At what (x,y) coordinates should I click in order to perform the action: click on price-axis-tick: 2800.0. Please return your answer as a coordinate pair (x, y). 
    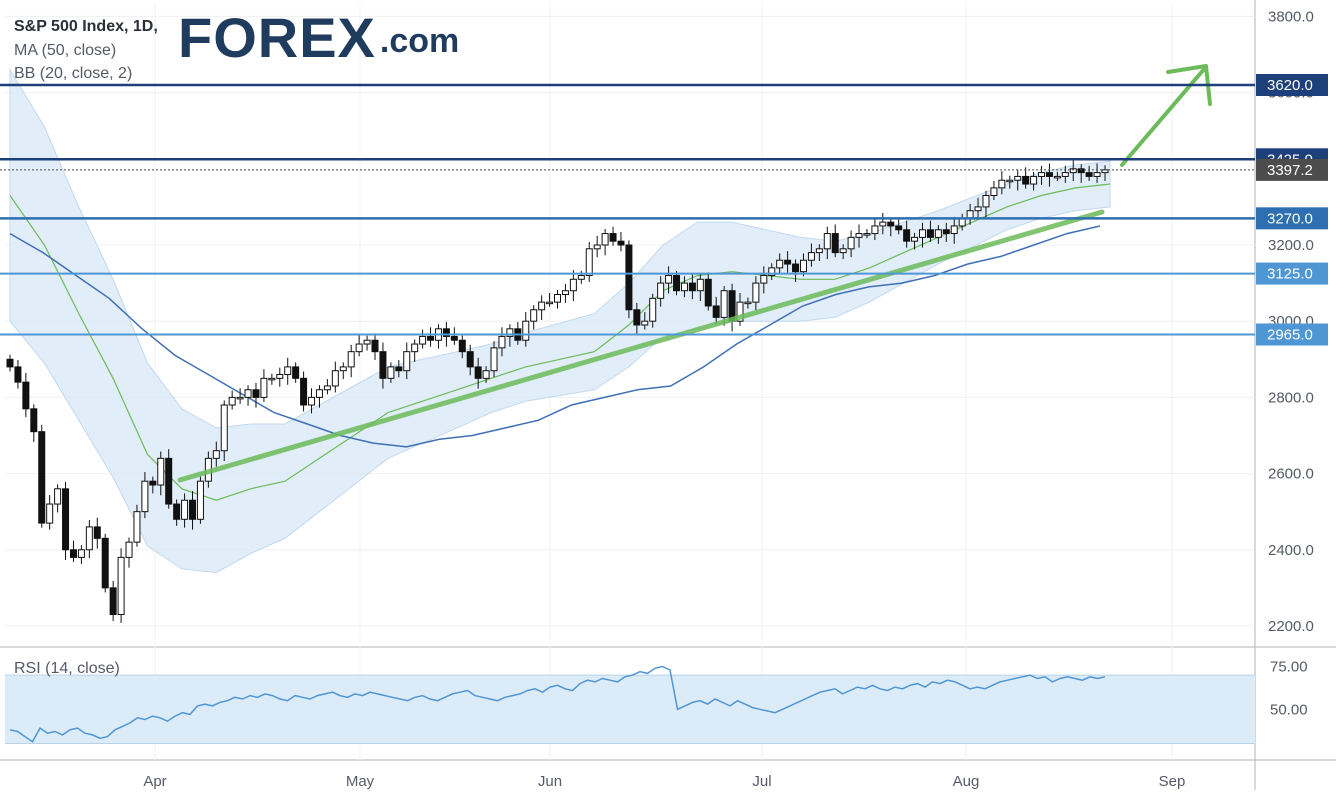
    Looking at the image, I should click on (1291, 397).